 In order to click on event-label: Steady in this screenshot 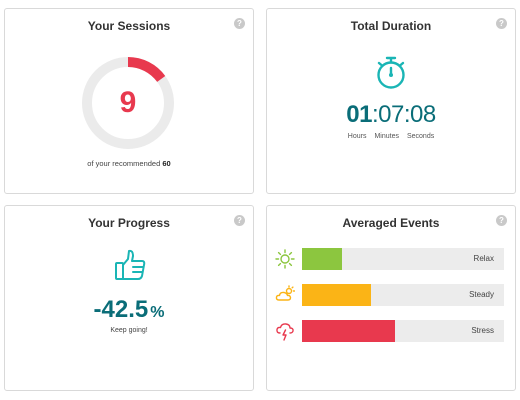, I will do `click(481, 294)`.